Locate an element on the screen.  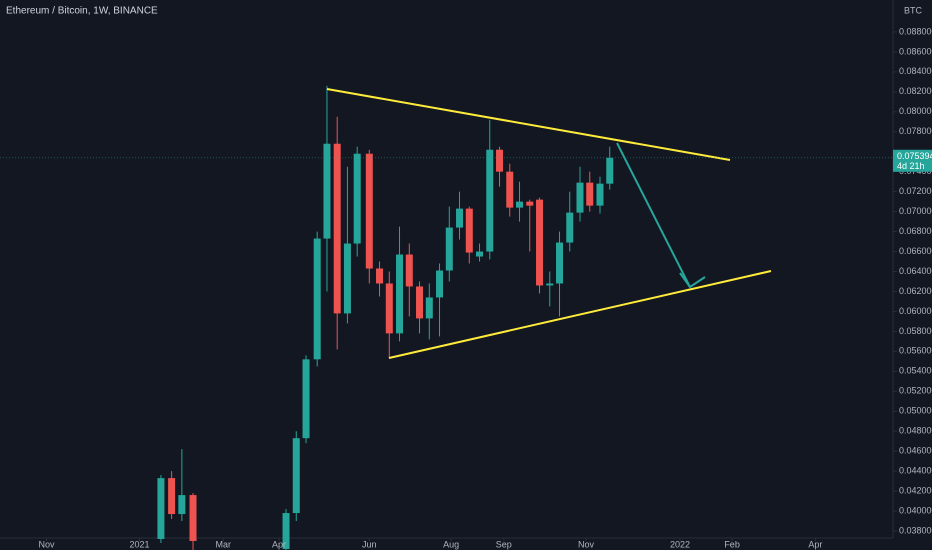
arrow-head is located at coordinates (692, 280).